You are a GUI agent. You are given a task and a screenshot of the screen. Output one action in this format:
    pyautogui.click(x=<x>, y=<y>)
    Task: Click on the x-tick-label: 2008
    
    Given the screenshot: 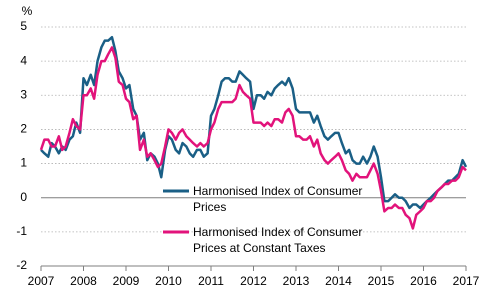 What is the action you would take?
    pyautogui.click(x=83, y=281)
    